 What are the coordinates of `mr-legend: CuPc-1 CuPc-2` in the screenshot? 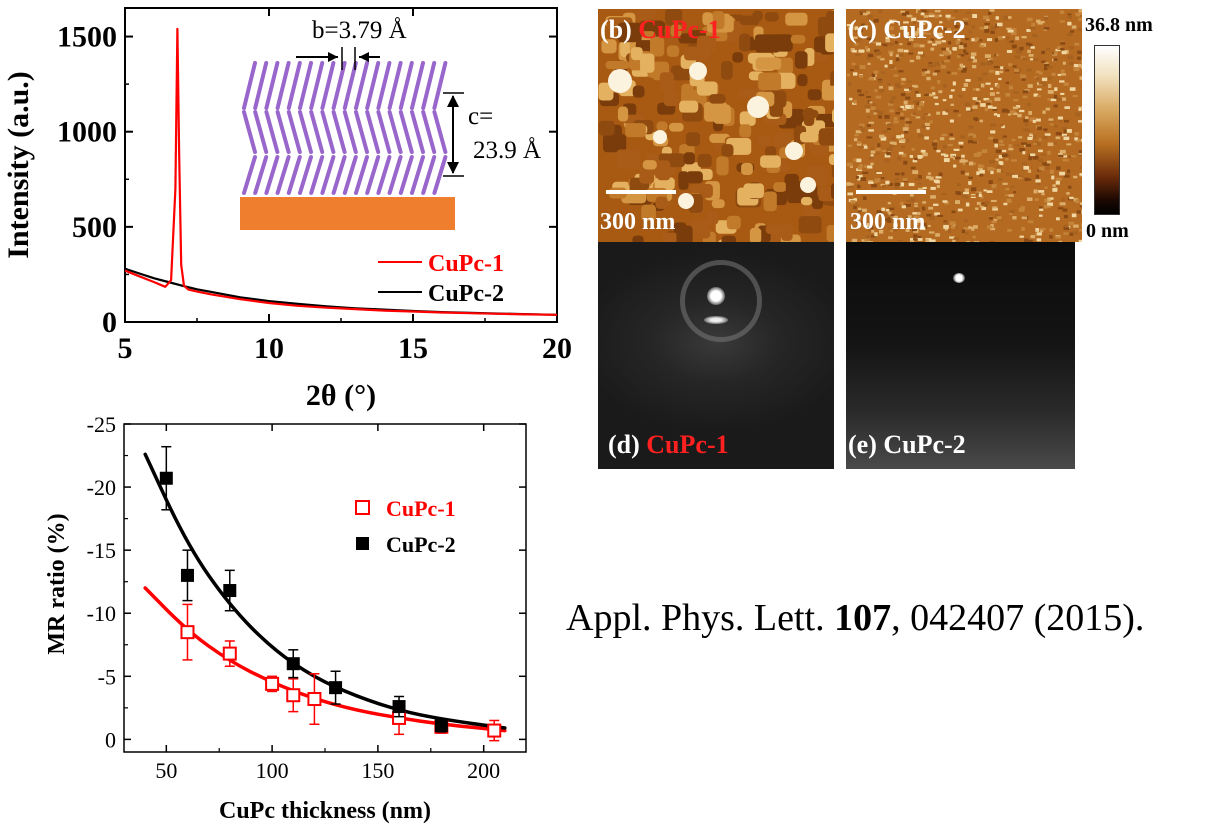 It's located at (405, 526).